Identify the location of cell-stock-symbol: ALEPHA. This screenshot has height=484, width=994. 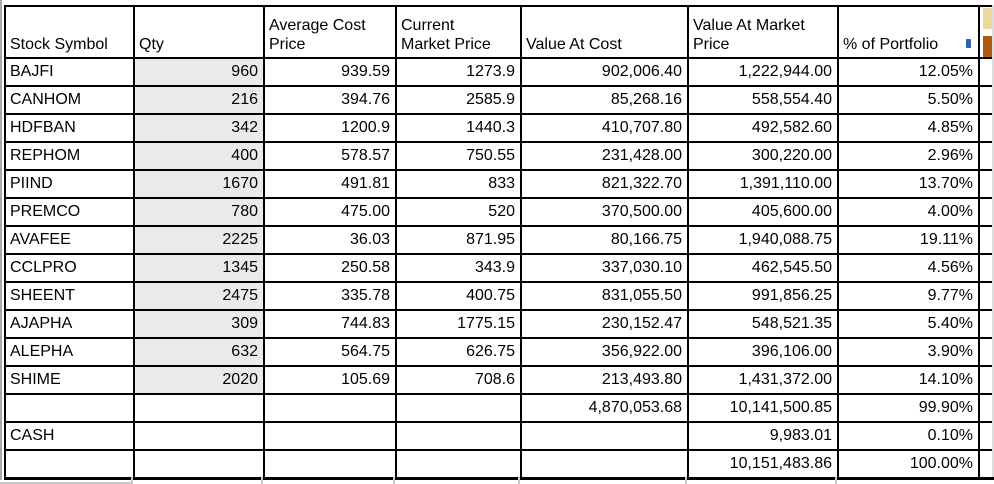
(69, 352).